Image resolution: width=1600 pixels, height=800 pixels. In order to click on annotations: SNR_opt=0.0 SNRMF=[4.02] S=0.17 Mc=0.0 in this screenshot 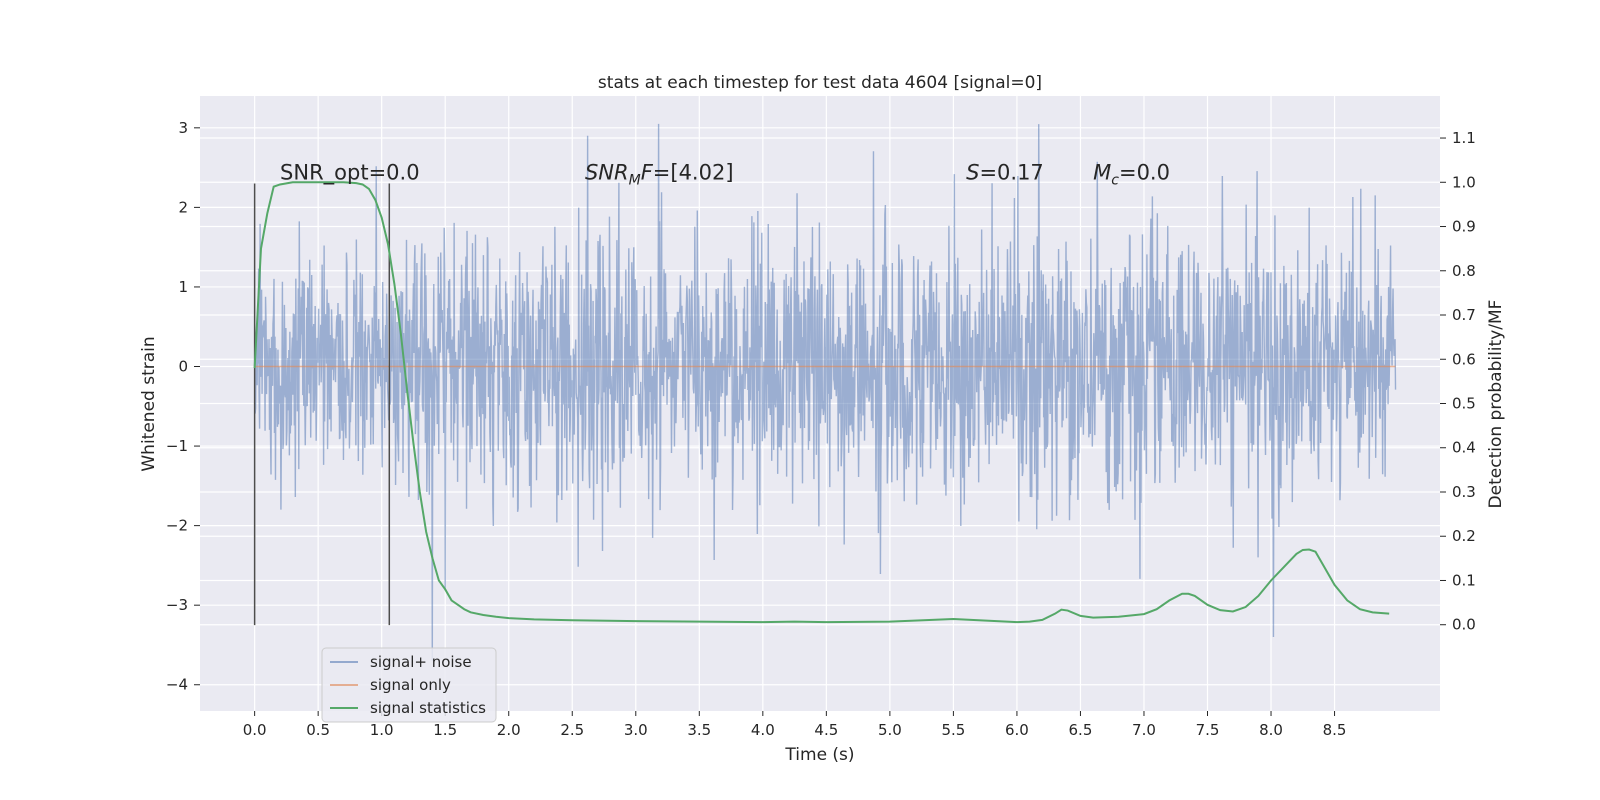, I will do `click(725, 175)`.